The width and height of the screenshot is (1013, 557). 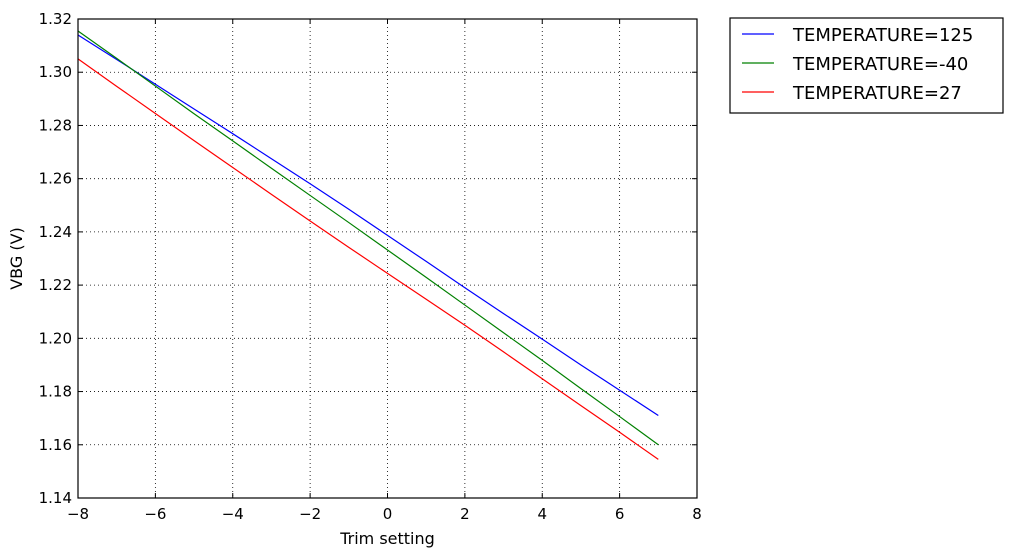 I want to click on legend-label-0: TEMPERATURE=125, so click(x=882, y=35).